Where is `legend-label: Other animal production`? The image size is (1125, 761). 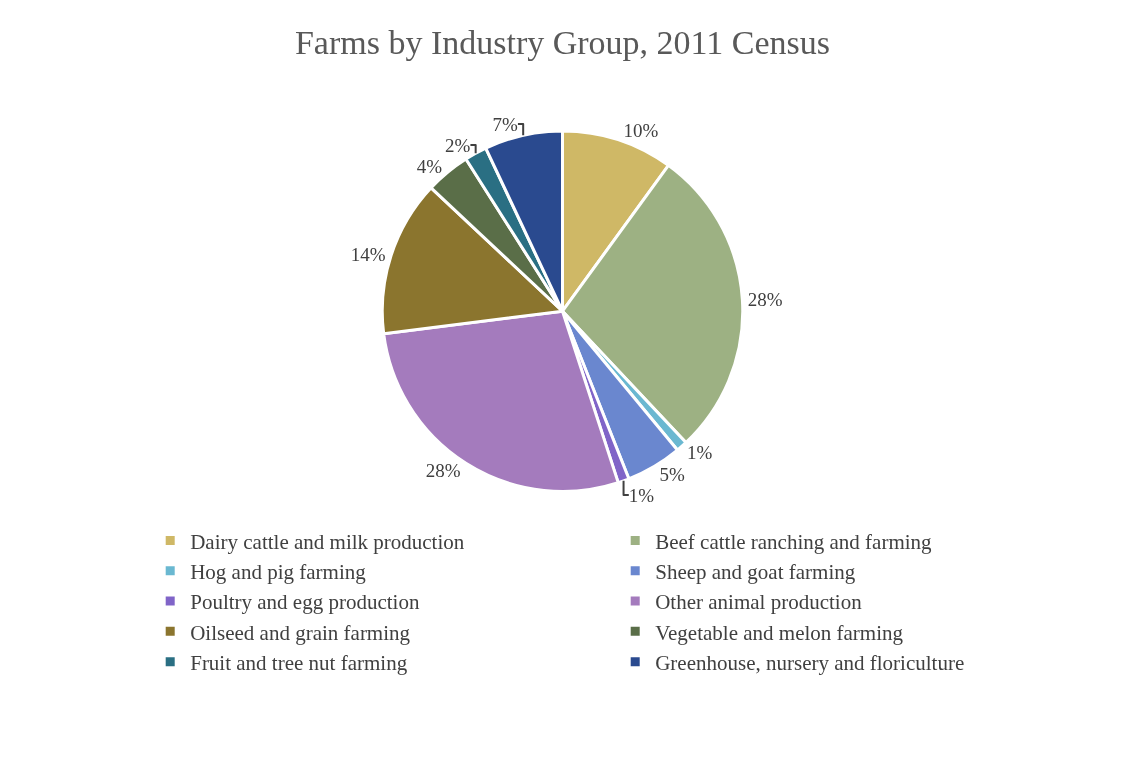 legend-label: Other animal production is located at coordinates (759, 602).